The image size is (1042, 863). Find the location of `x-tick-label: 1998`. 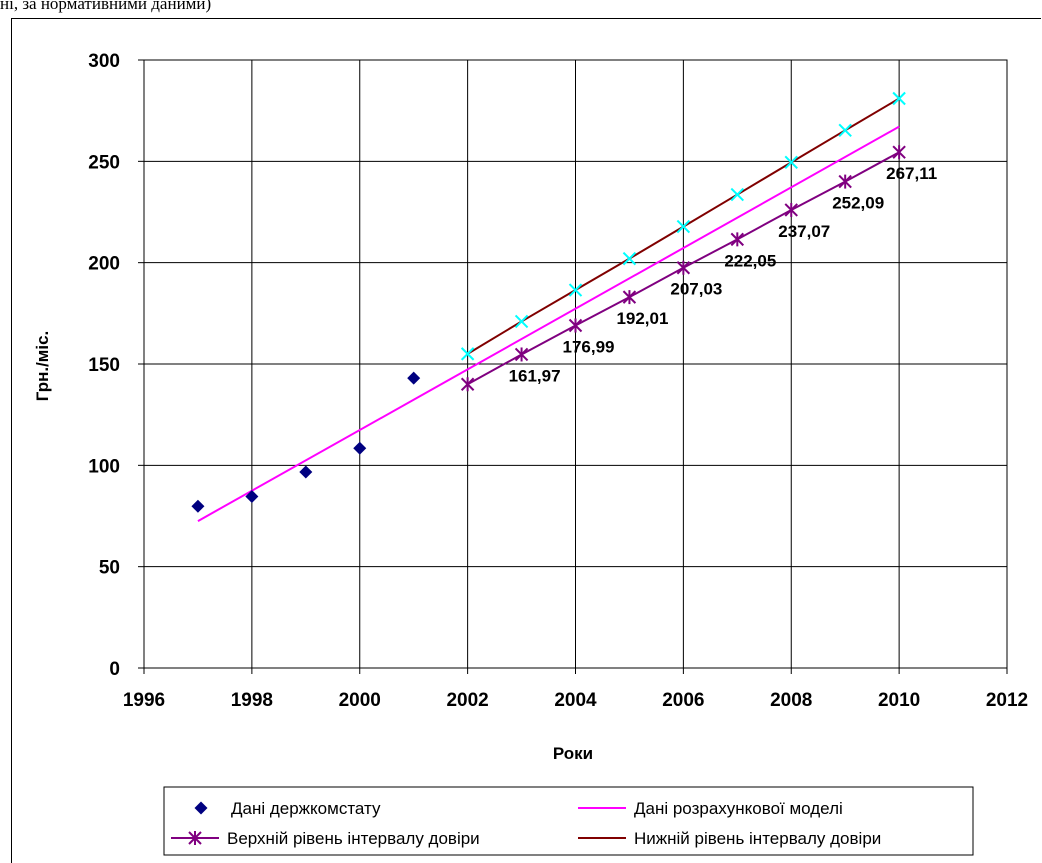

x-tick-label: 1998 is located at coordinates (252, 700).